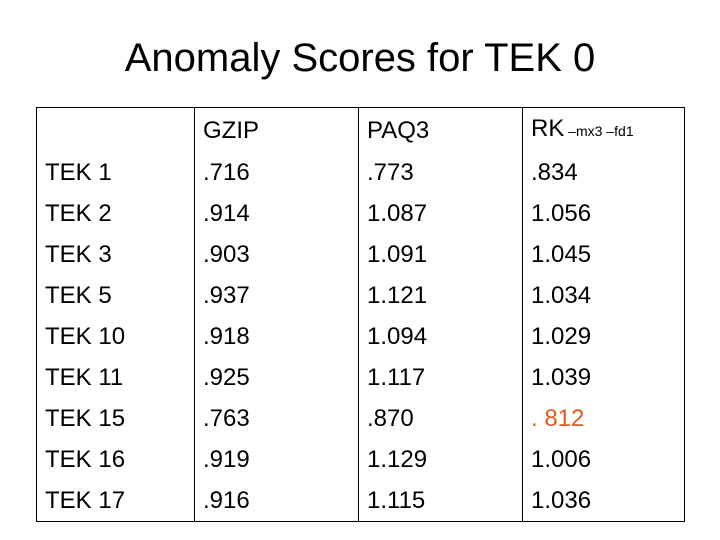  What do you see at coordinates (440, 213) in the screenshot?
I see `paq3-value: 1.087` at bounding box center [440, 213].